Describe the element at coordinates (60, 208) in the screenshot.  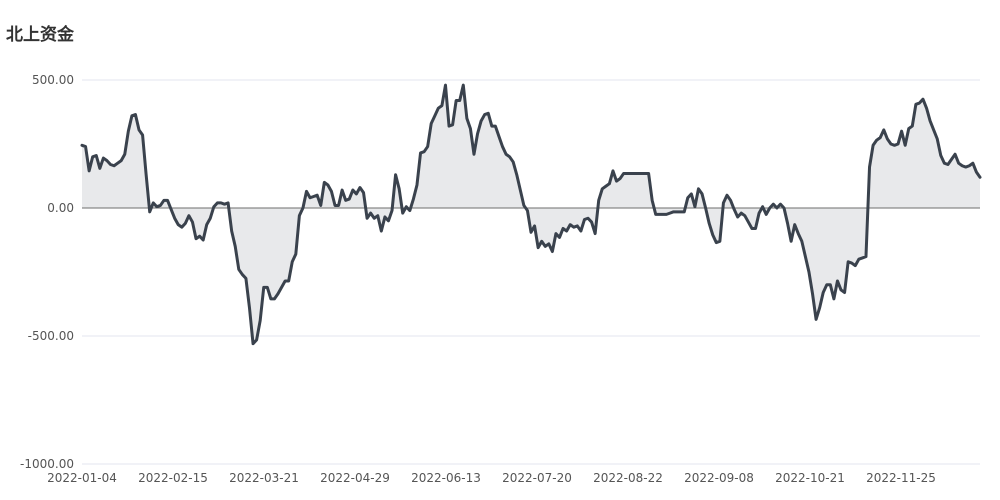
I see `y-tick-label: 0.00` at that location.